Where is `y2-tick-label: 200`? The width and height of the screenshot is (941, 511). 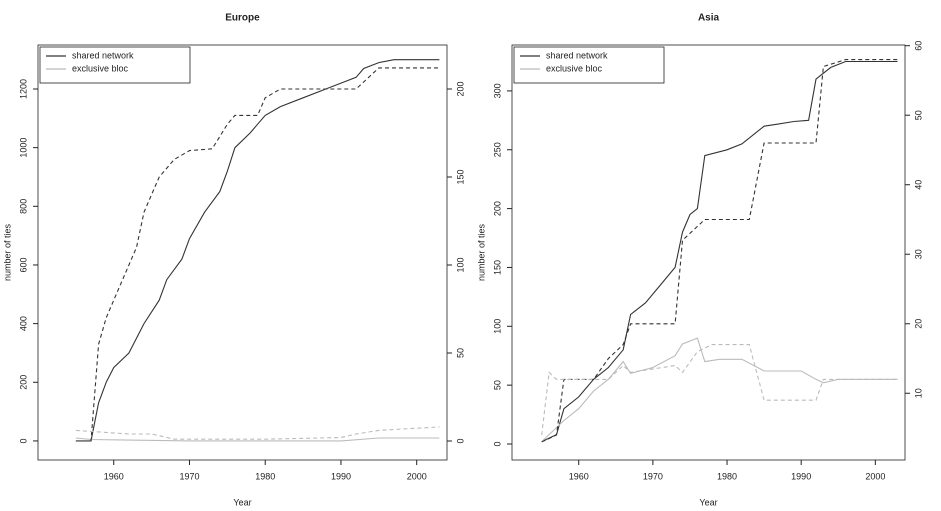 y2-tick-label: 200 is located at coordinates (460, 88).